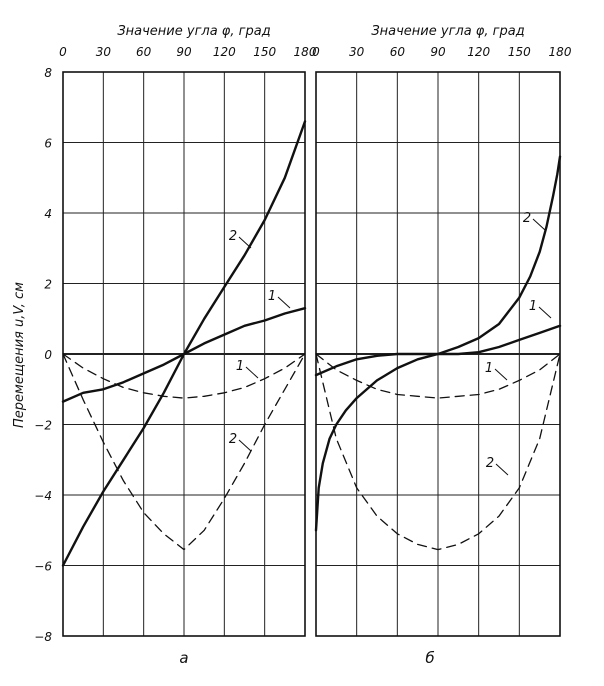 This screenshot has width=604, height=686. Describe the element at coordinates (429, 658) in the screenshot. I see `panel-label: б` at that location.